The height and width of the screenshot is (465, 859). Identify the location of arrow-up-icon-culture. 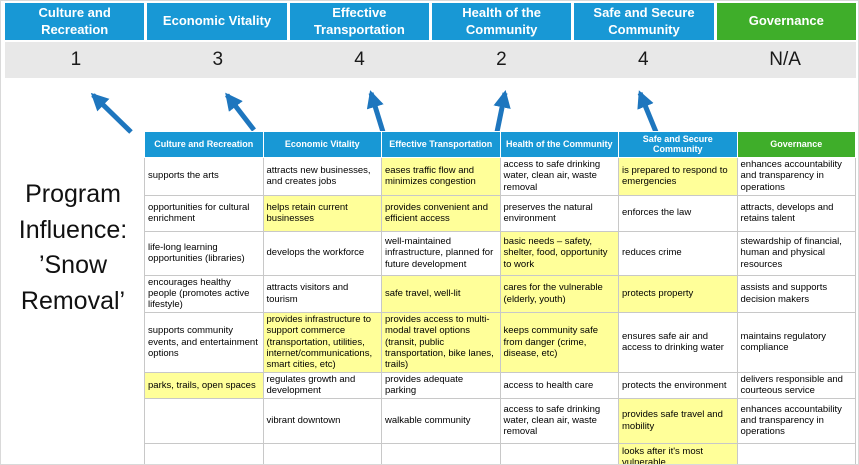
(111, 113).